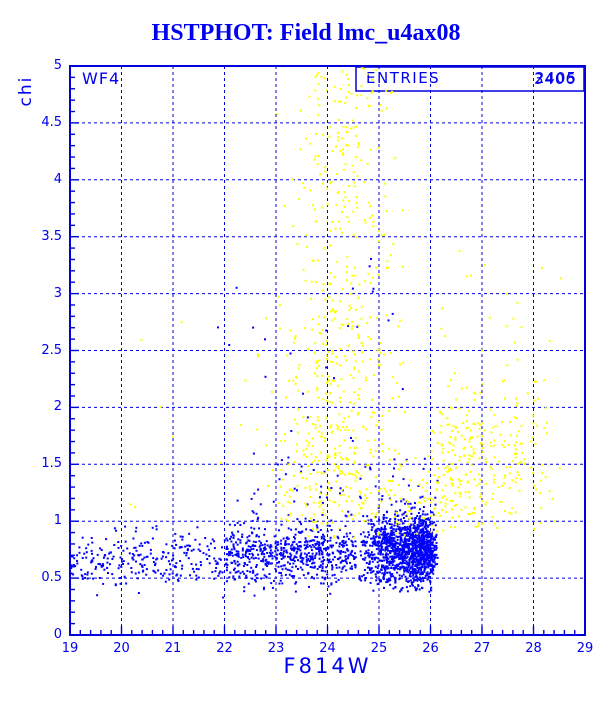 This screenshot has width=612, height=709. Describe the element at coordinates (57, 179) in the screenshot. I see `y-tick-label: 4` at that location.